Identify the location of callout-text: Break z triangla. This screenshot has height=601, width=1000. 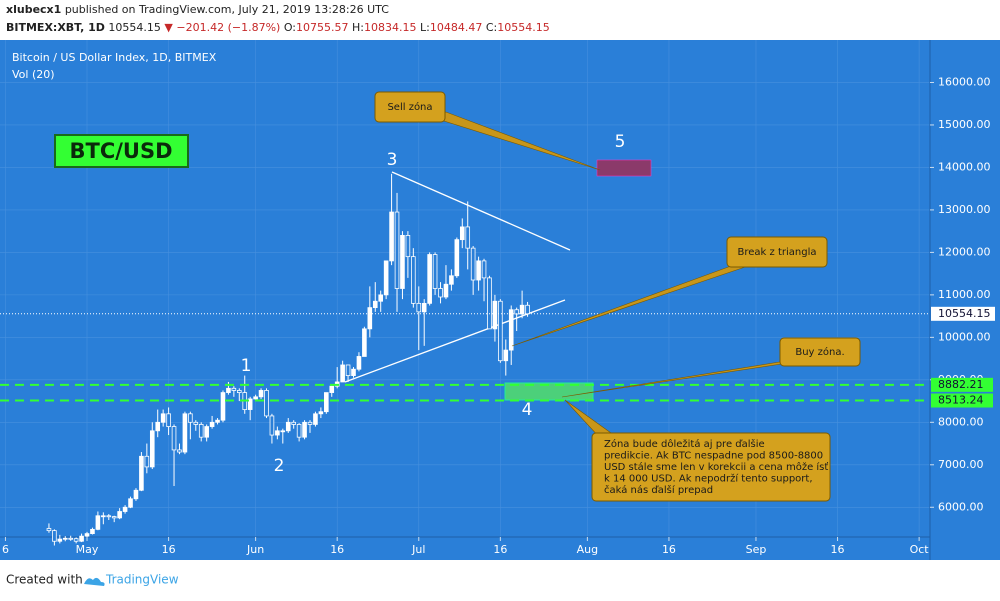
(777, 252).